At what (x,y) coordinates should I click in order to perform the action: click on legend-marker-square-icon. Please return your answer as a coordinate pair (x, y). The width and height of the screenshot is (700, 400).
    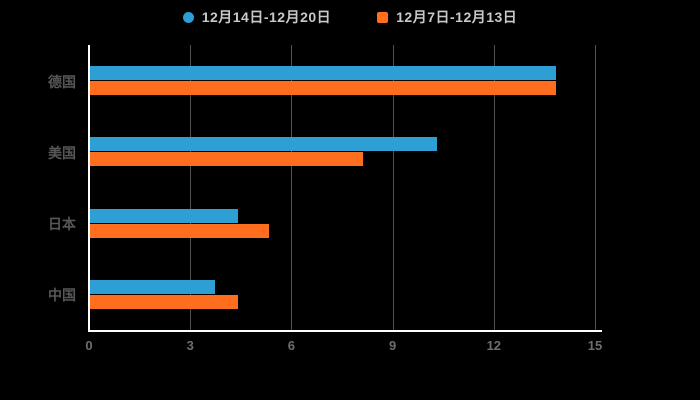
    Looking at the image, I should click on (383, 17).